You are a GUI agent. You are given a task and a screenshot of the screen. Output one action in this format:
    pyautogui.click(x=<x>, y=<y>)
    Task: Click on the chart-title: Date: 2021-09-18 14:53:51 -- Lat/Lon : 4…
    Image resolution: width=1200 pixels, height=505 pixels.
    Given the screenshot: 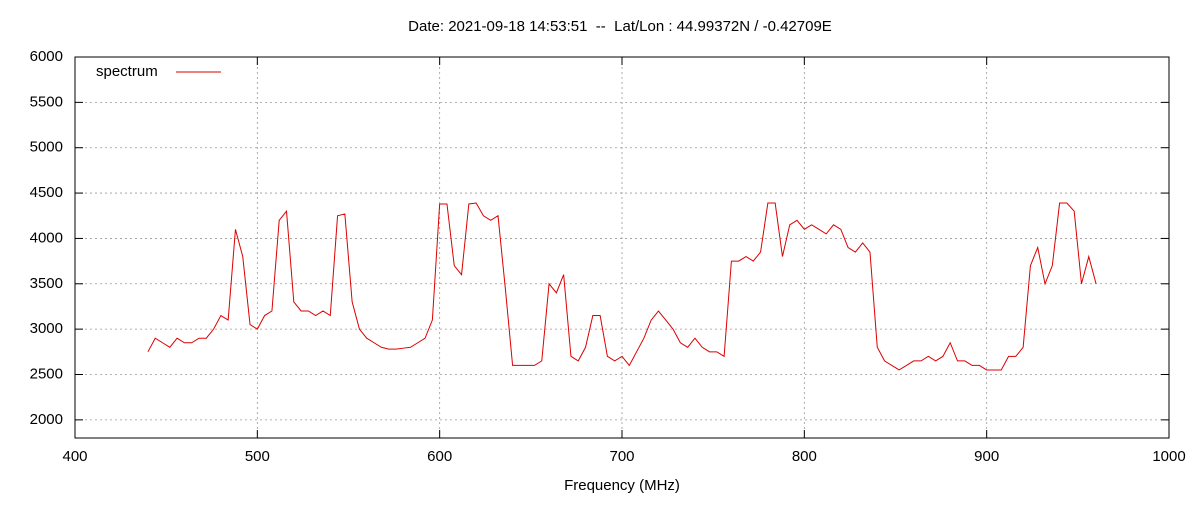 What is the action you would take?
    pyautogui.click(x=620, y=26)
    